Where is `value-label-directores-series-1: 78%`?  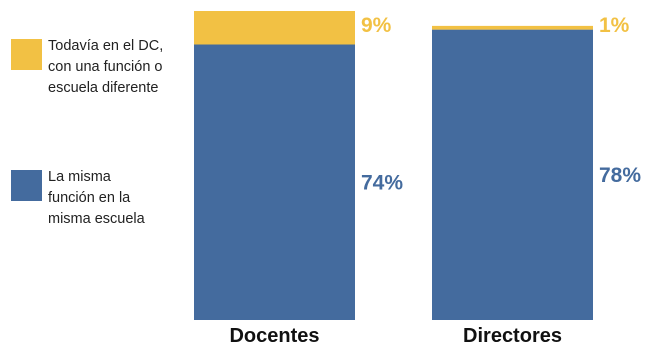 value-label-directores-series-1: 78% is located at coordinates (620, 175).